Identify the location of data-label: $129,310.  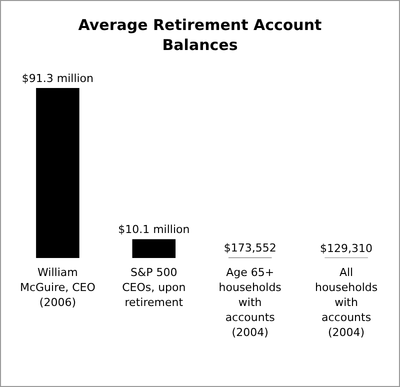
(346, 248).